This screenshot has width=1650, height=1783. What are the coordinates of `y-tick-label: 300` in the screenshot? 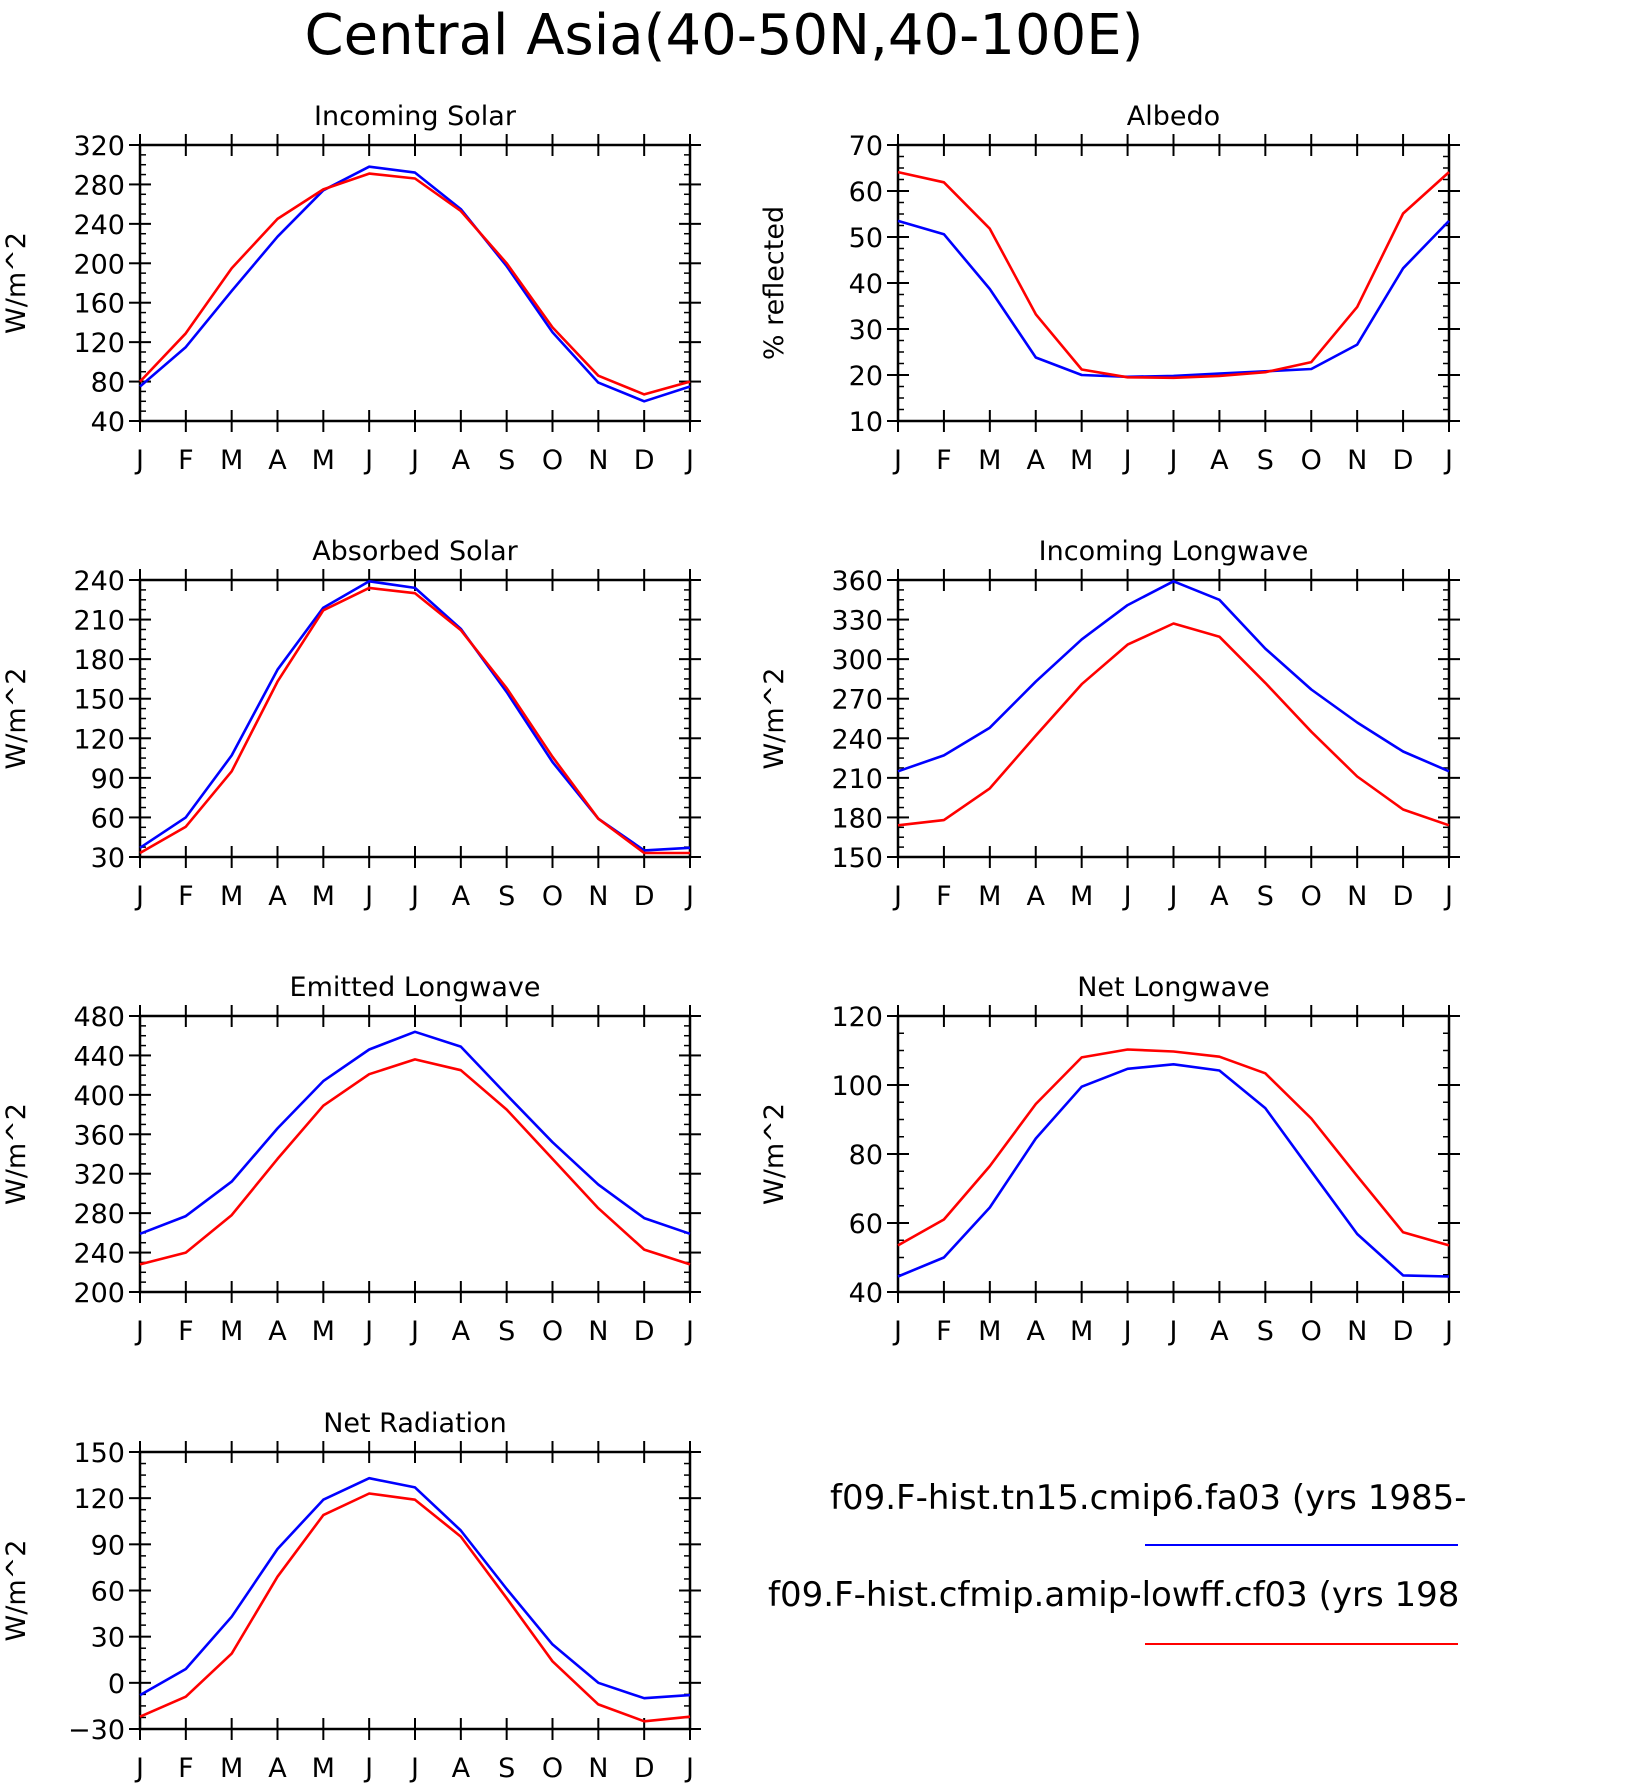 It's located at (857, 660).